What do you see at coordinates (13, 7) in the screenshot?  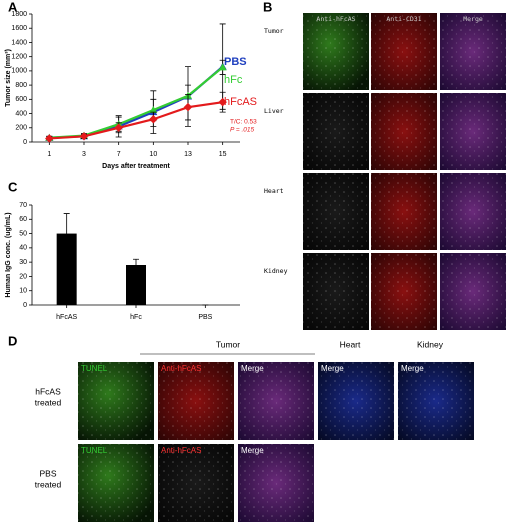 I see `panel-label: A` at bounding box center [13, 7].